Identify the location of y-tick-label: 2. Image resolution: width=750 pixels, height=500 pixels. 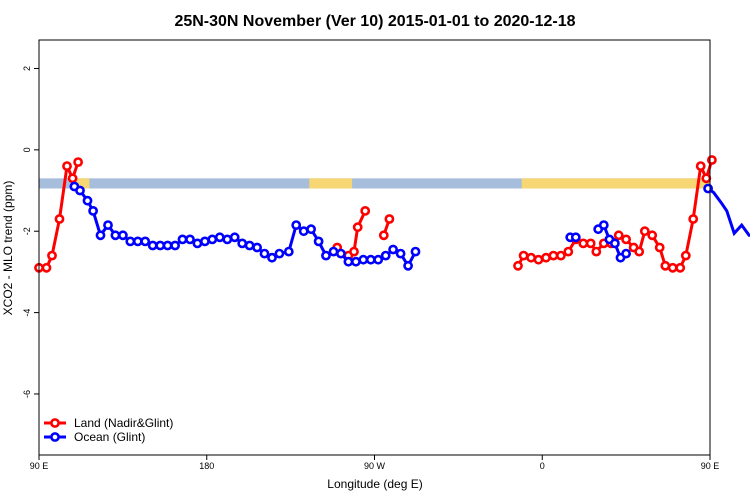
(27, 68).